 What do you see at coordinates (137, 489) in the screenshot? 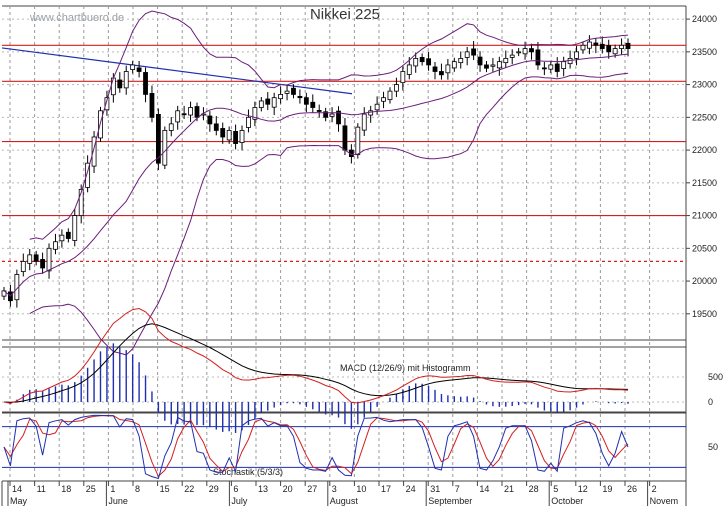
I see `date-tick-label: 8` at bounding box center [137, 489].